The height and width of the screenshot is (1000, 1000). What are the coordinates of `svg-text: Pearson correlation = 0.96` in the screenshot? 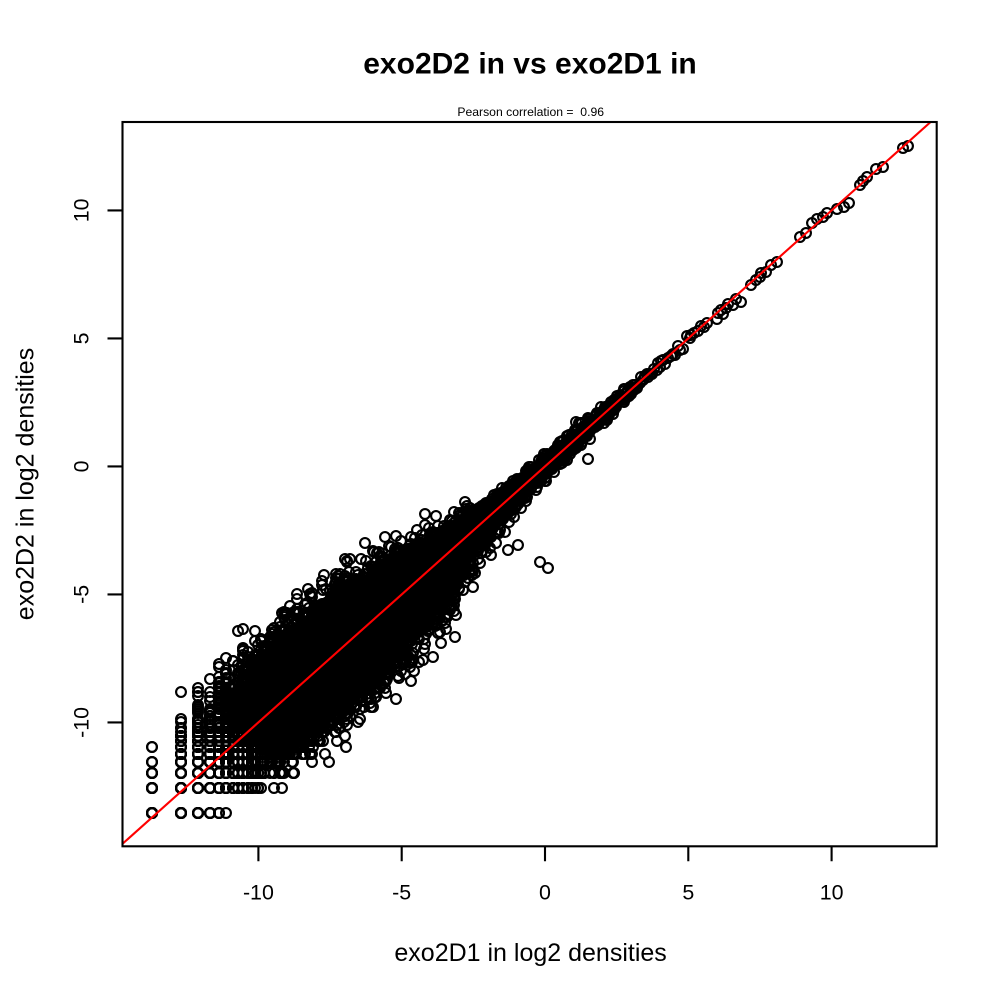 It's located at (530, 112).